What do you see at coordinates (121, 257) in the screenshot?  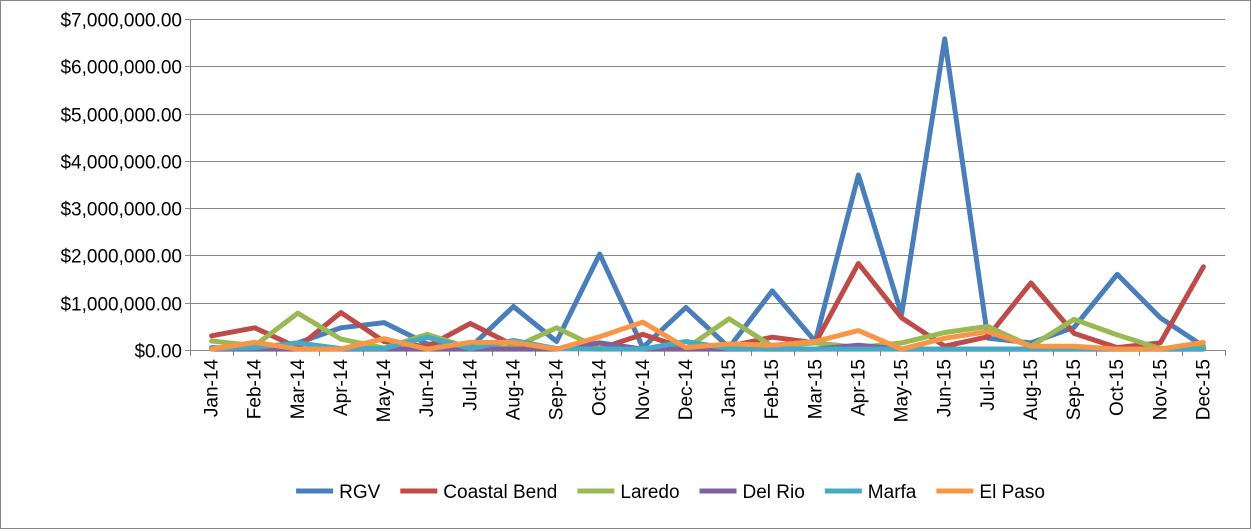 I see `y-tick-label: $2,000,000.00` at bounding box center [121, 257].